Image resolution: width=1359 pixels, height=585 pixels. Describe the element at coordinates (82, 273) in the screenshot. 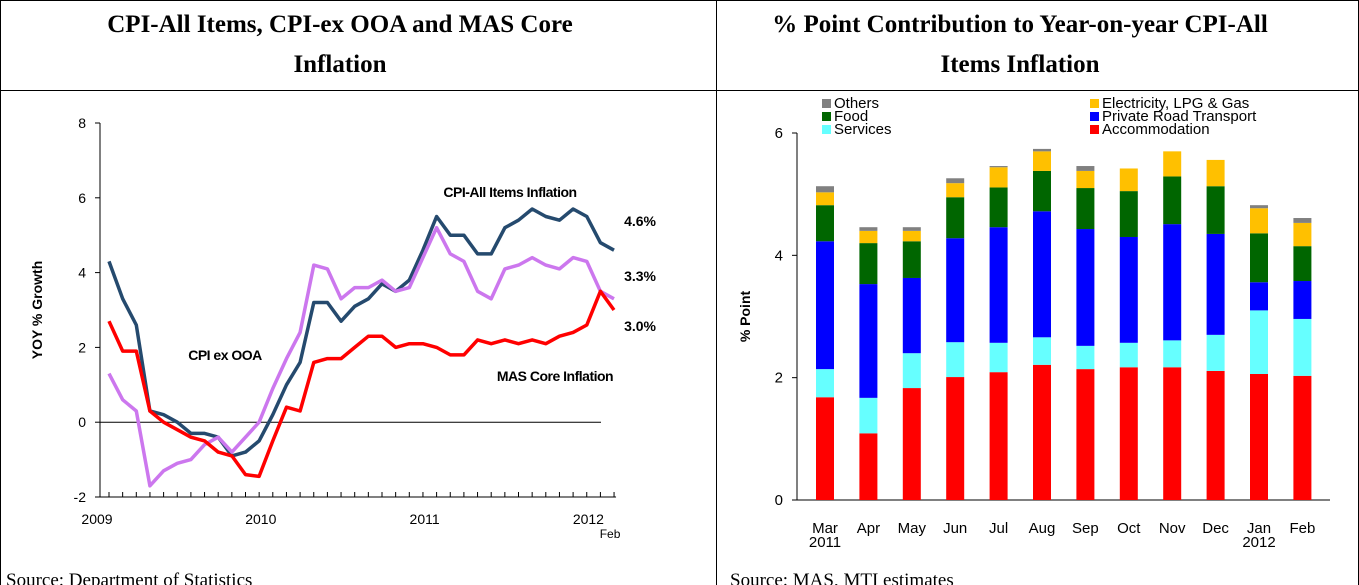

I see `y-tick-label: 4` at that location.